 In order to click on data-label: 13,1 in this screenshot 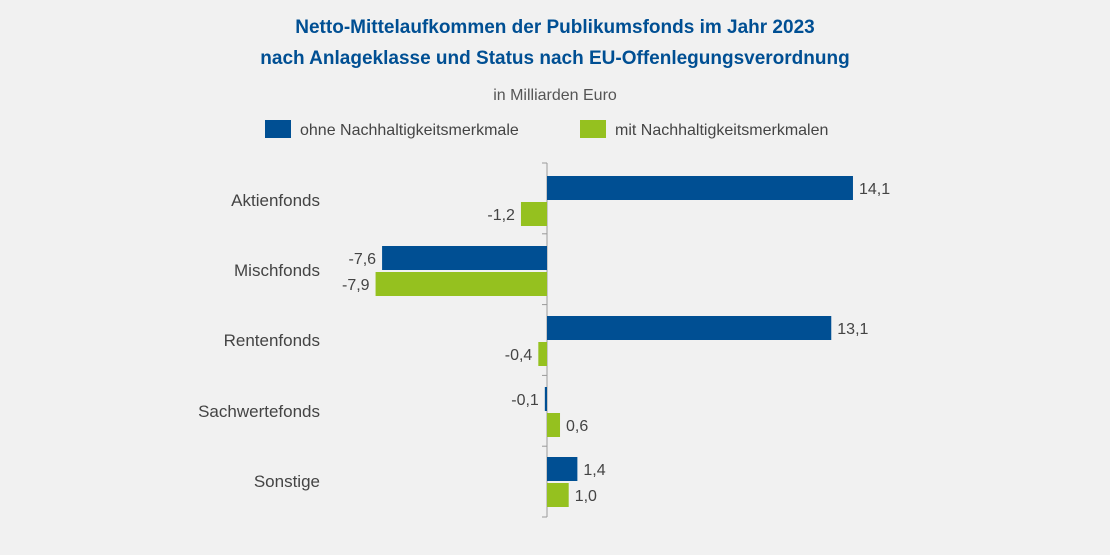, I will do `click(852, 329)`.